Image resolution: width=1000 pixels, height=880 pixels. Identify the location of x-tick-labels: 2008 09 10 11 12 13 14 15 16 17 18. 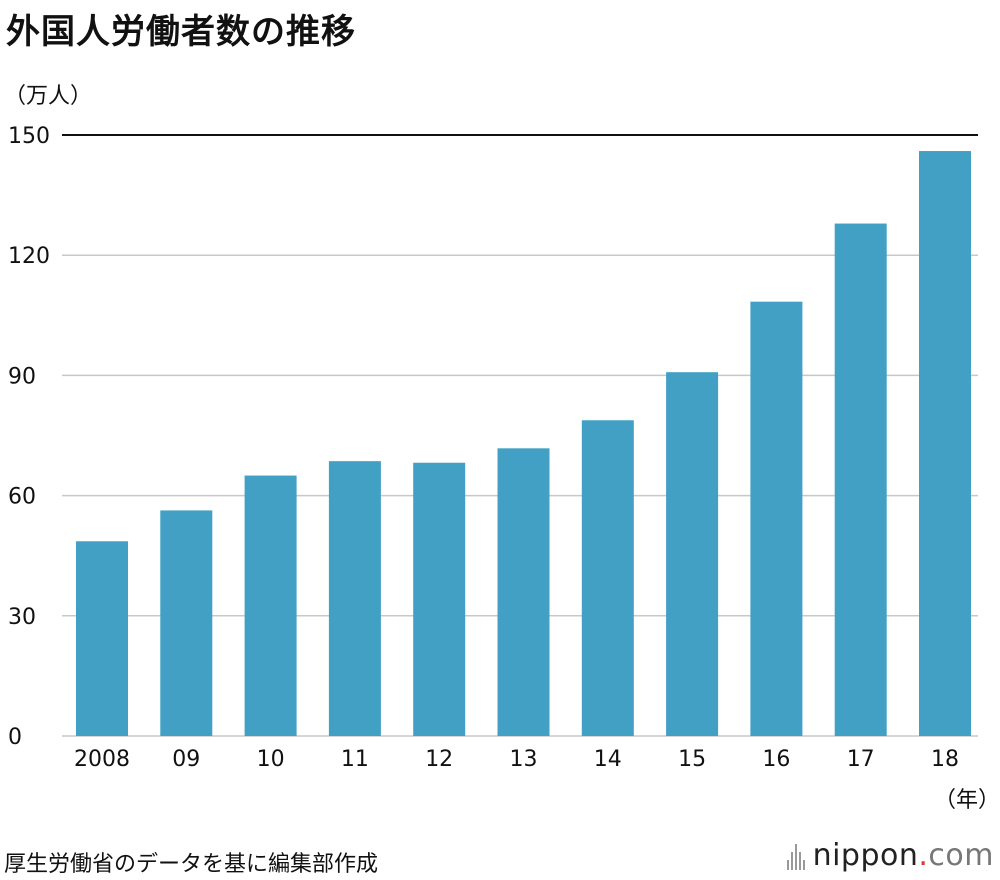
(516, 759).